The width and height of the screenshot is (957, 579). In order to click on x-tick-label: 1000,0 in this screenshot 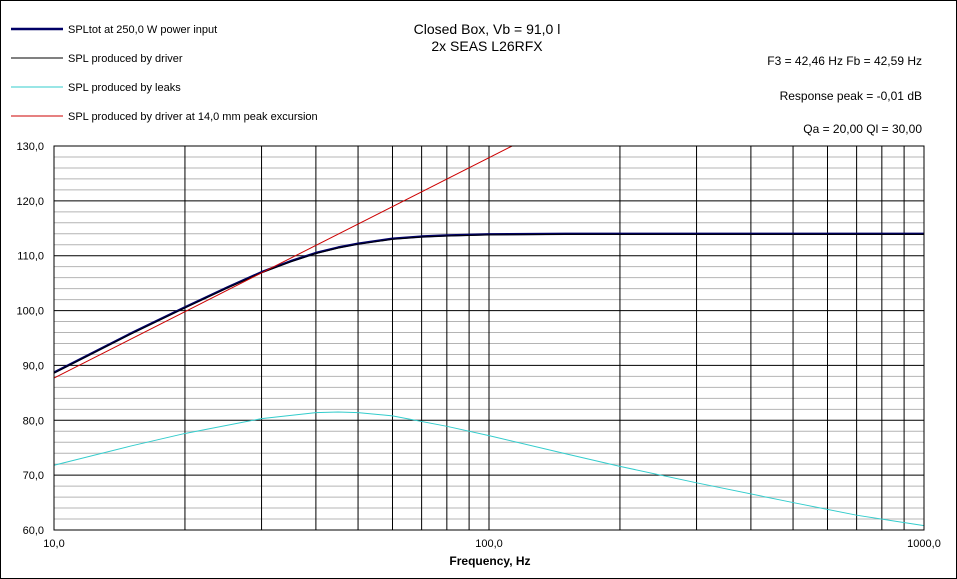, I will do `click(924, 544)`.